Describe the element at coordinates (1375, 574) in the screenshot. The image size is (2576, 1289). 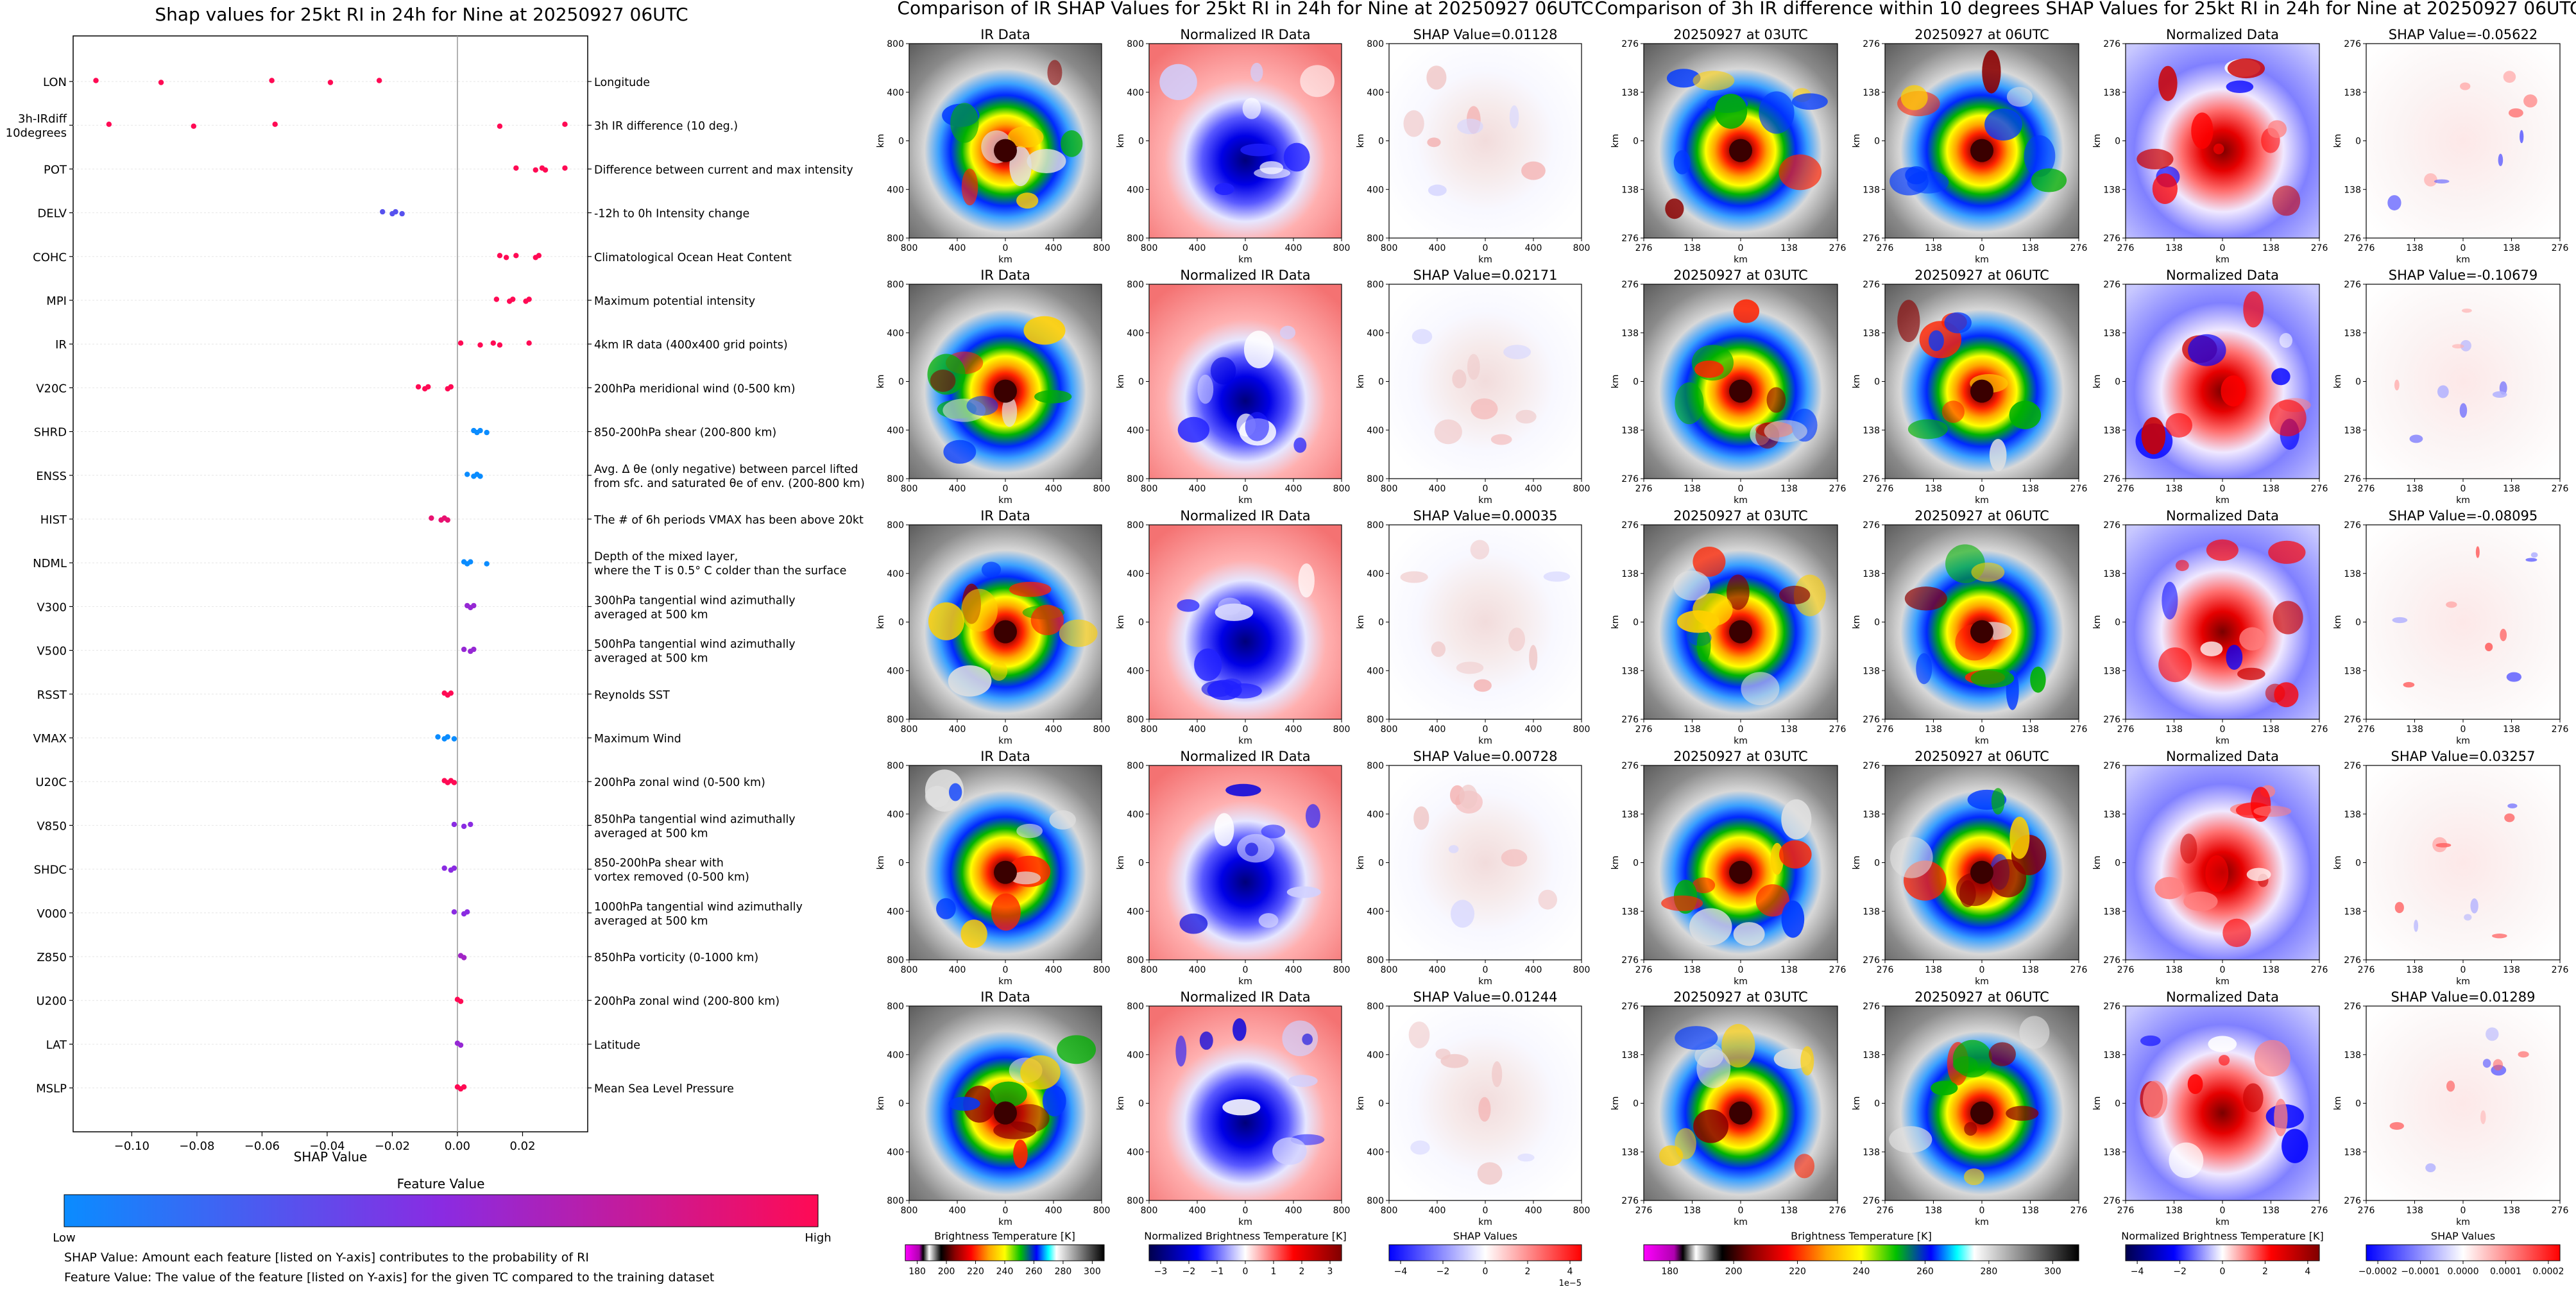
I see `y-tick-label: 400` at that location.